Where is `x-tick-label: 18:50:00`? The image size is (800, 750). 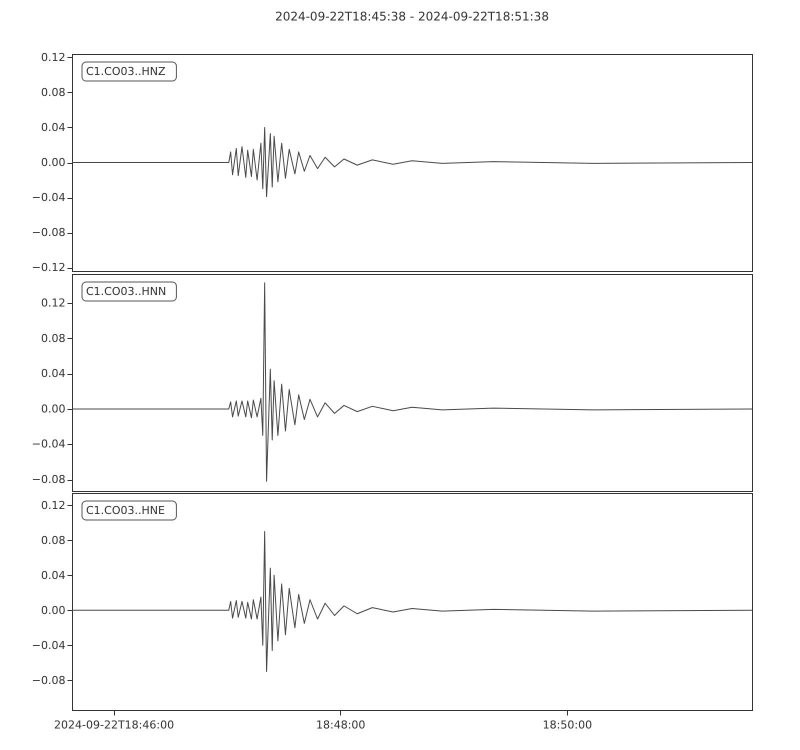
x-tick-label: 18:50:00 is located at coordinates (567, 725).